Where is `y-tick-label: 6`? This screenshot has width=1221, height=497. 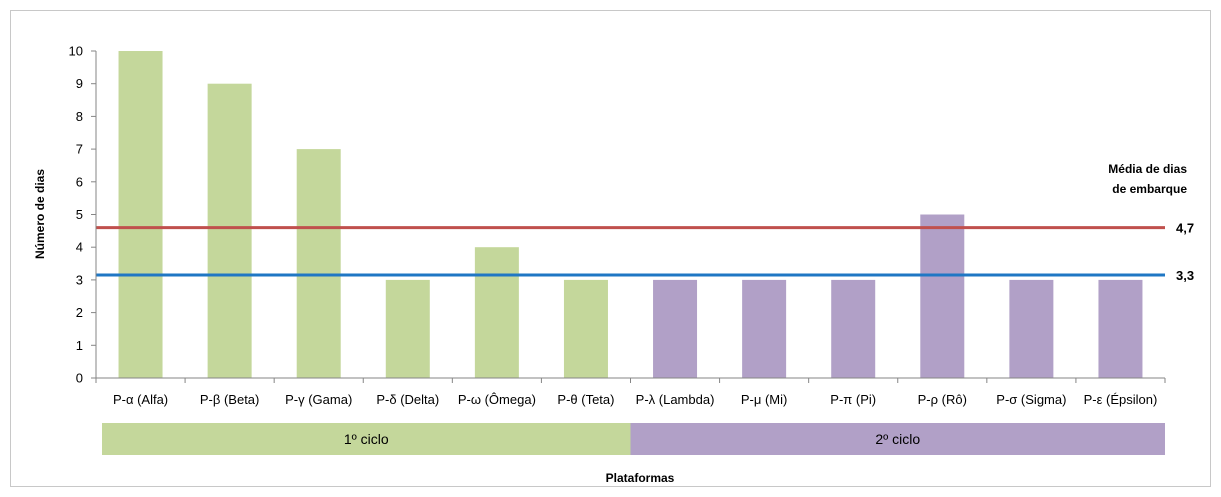 y-tick-label: 6 is located at coordinates (79, 181).